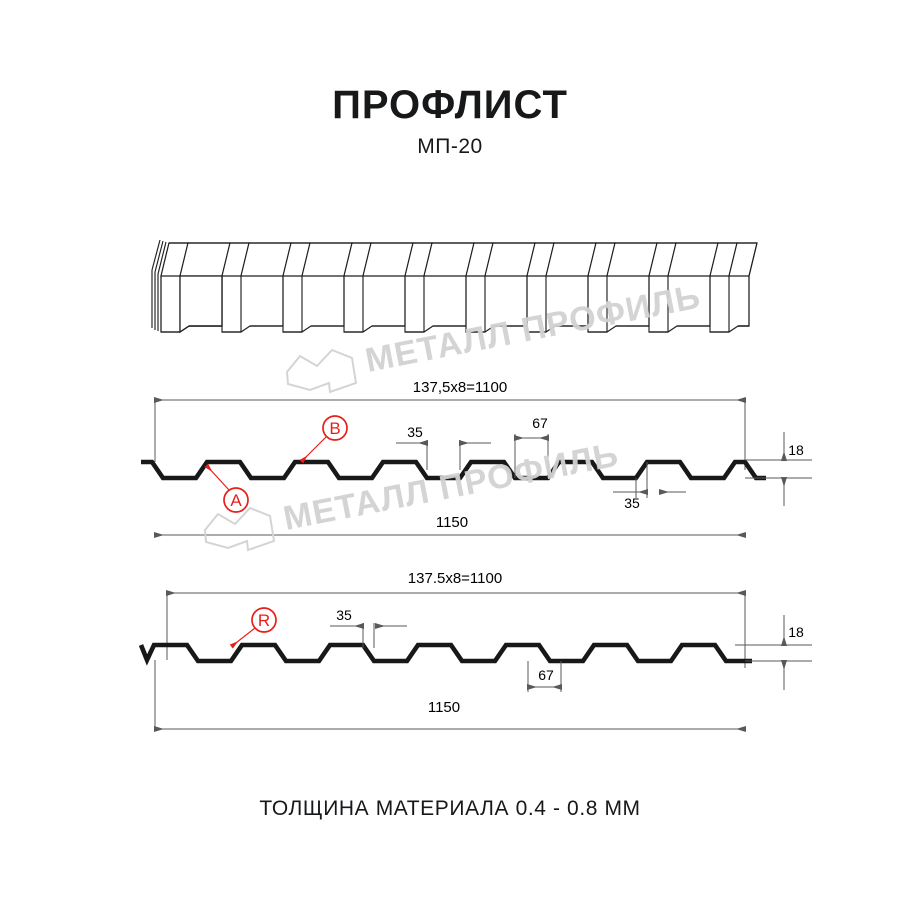 The height and width of the screenshot is (900, 900). What do you see at coordinates (632, 503) in the screenshot?
I see `dim-label-35-bottom: 35` at bounding box center [632, 503].